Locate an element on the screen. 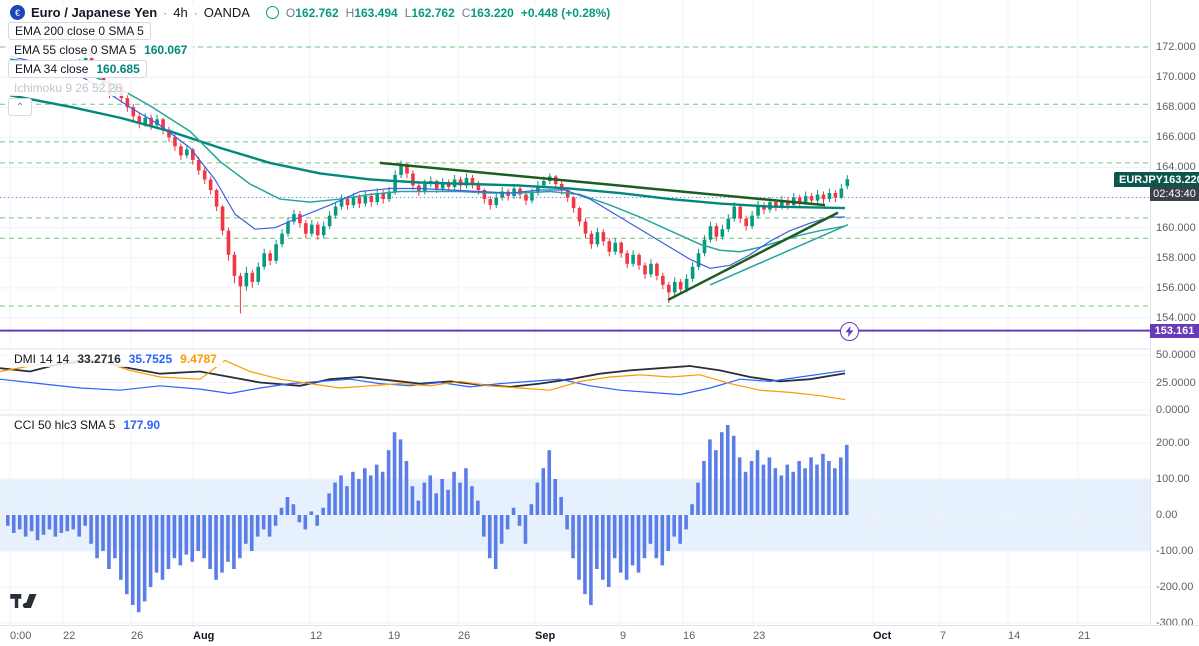 The height and width of the screenshot is (646, 1199). time-axis-label: 23 is located at coordinates (759, 636).